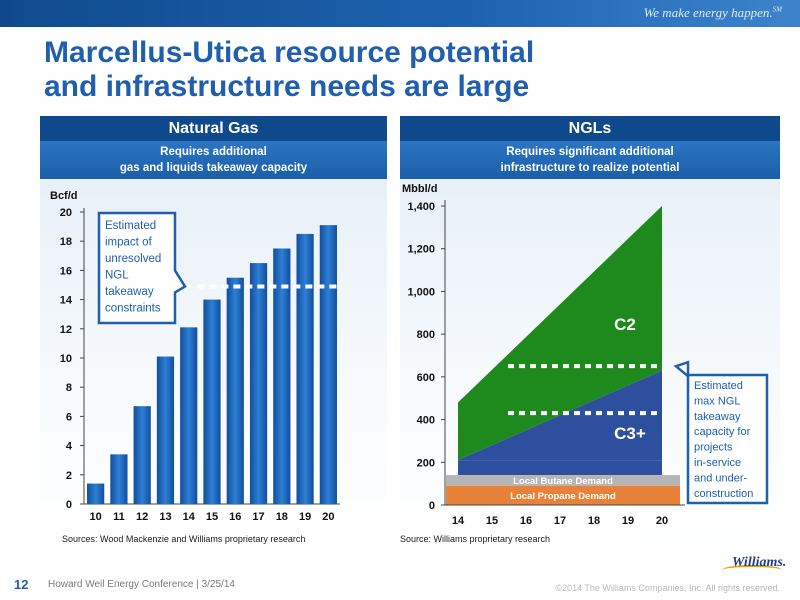 This screenshot has height=600, width=800. Describe the element at coordinates (560, 468) in the screenshot. I see `ngl-area-c3-base` at that location.